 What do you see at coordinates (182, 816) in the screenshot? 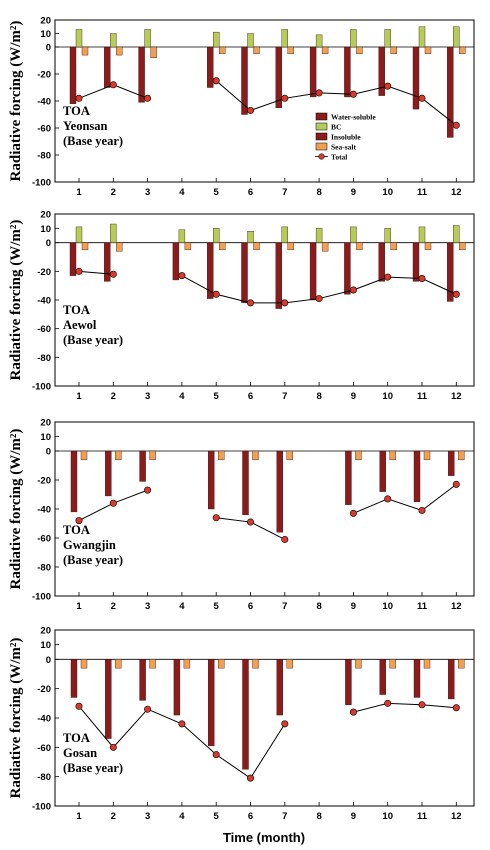
I see `x-tick-label: 4` at bounding box center [182, 816].